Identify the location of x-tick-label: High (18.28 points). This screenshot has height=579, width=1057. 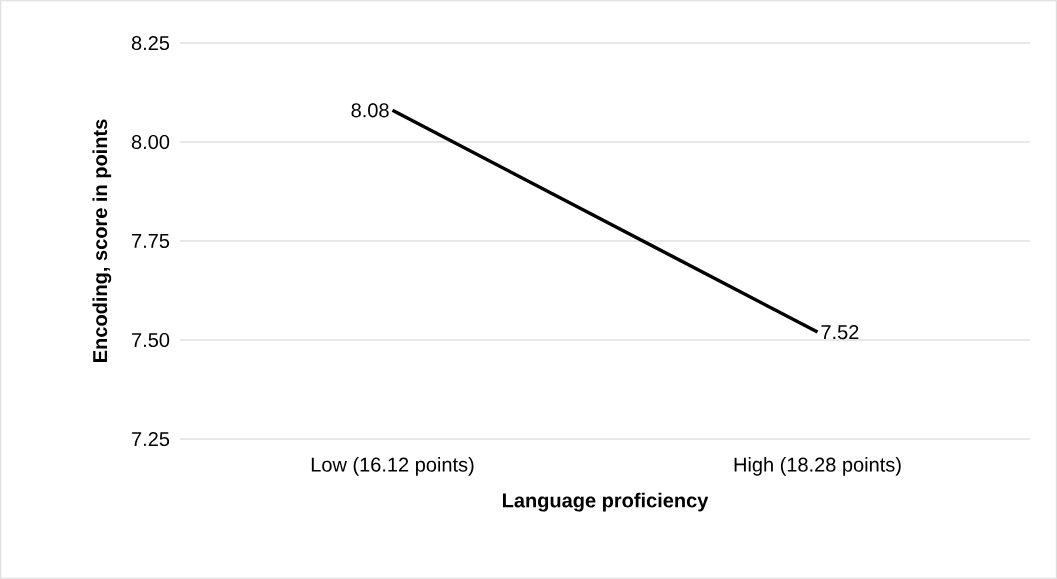
(817, 466).